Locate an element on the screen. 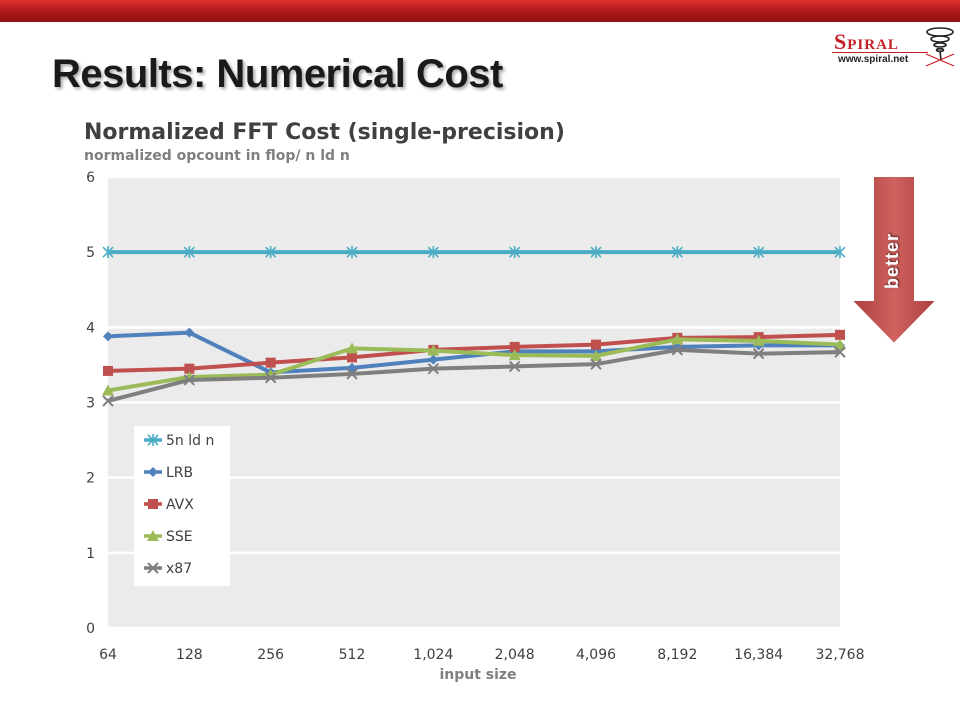 This screenshot has width=960, height=720. legend-entry: AVX is located at coordinates (169, 505).